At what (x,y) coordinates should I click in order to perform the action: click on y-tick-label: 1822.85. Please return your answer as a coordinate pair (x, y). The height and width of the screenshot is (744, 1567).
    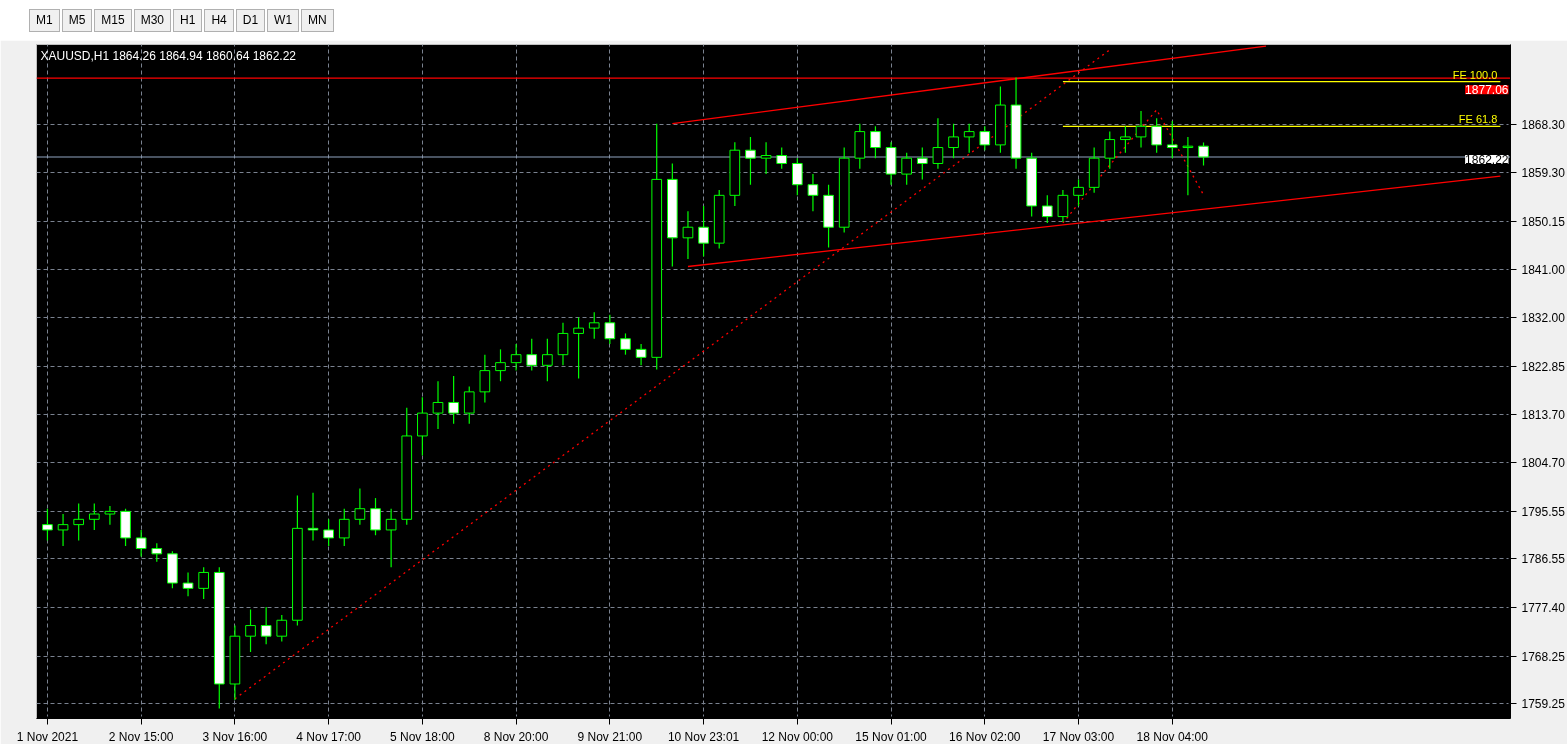
    Looking at the image, I should click on (1543, 366).